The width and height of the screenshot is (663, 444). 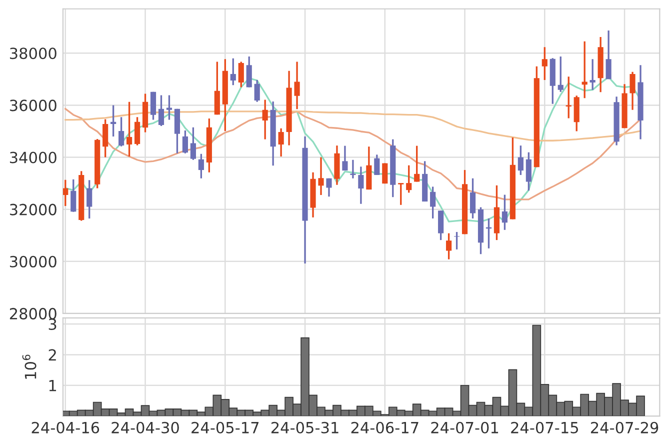 What do you see at coordinates (33, 106) in the screenshot?
I see `y-tick-label: 36000` at bounding box center [33, 106].